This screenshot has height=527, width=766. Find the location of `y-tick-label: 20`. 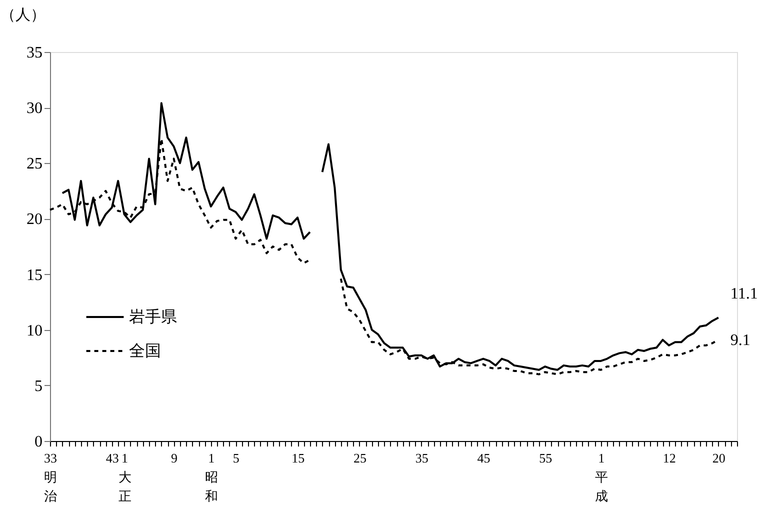

y-tick-label: 20 is located at coordinates (34, 219).